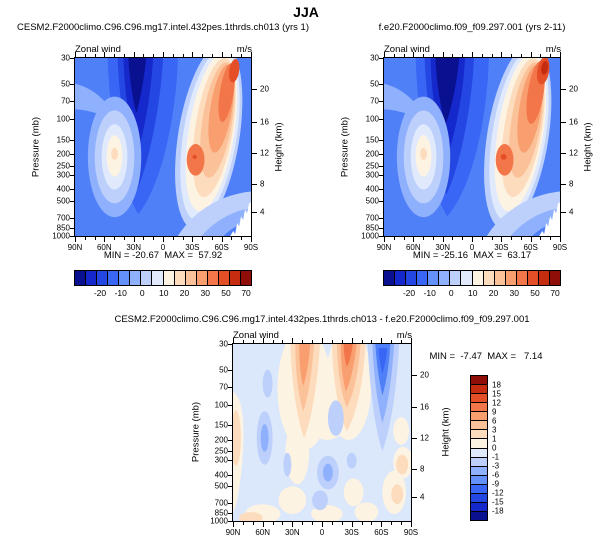 The width and height of the screenshot is (612, 543). Describe the element at coordinates (205, 293) in the screenshot. I see `colorbar-tick-label: 30` at that location.